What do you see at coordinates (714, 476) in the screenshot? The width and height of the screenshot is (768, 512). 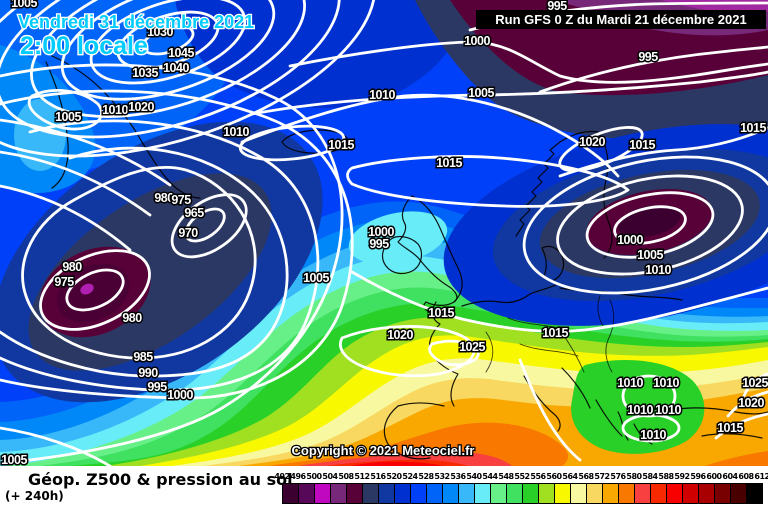 I see `scale-value: 600` at bounding box center [714, 476].